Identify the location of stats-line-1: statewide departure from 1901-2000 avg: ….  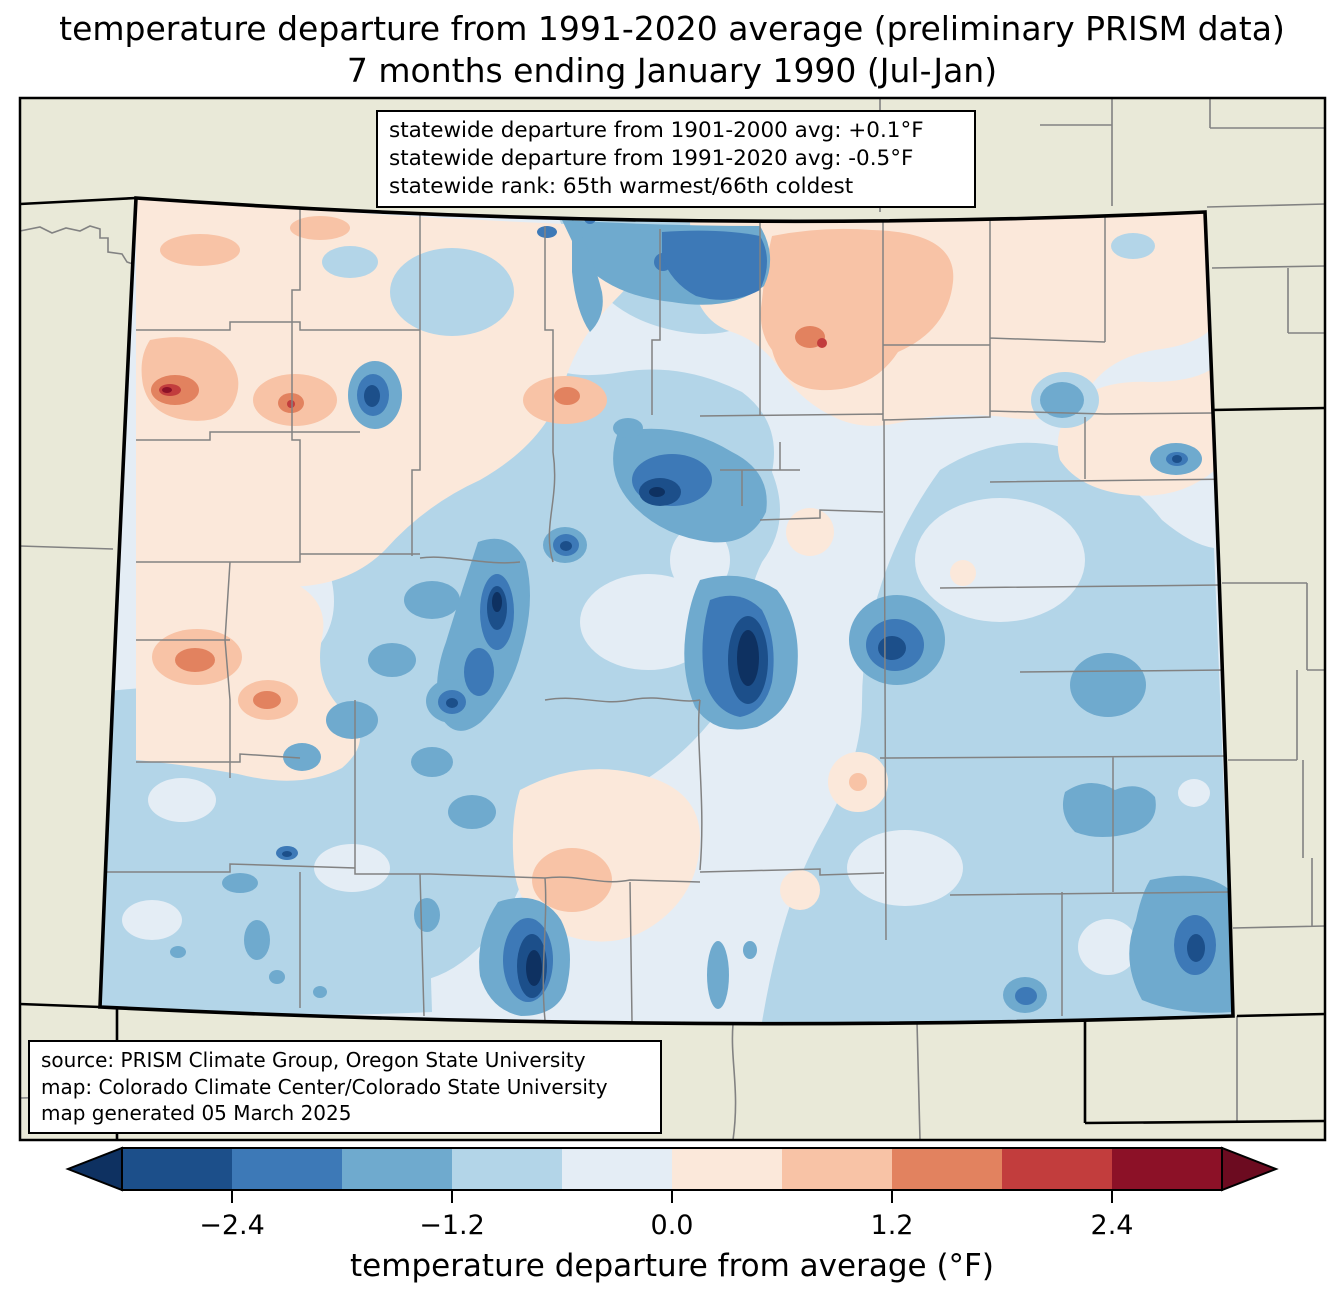
(656, 130).